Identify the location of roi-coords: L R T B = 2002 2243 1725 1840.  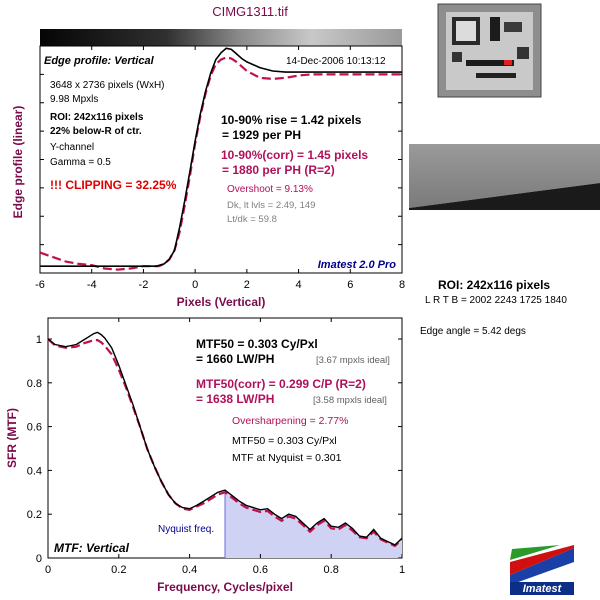
(496, 300).